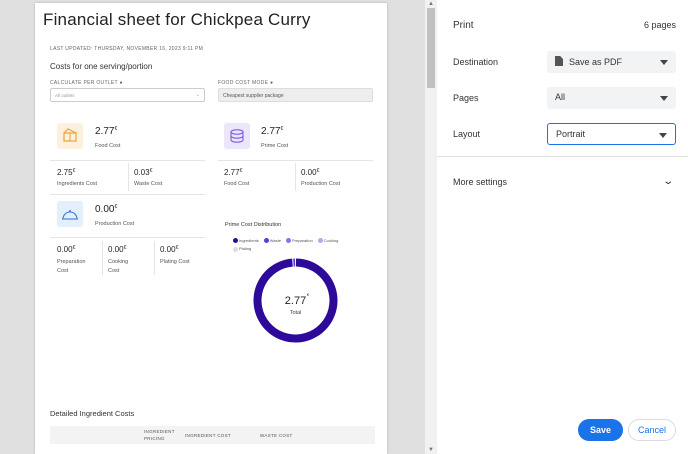 Image resolution: width=688 pixels, height=454 pixels. Describe the element at coordinates (652, 430) in the screenshot. I see `cancel-button: Cancel` at that location.